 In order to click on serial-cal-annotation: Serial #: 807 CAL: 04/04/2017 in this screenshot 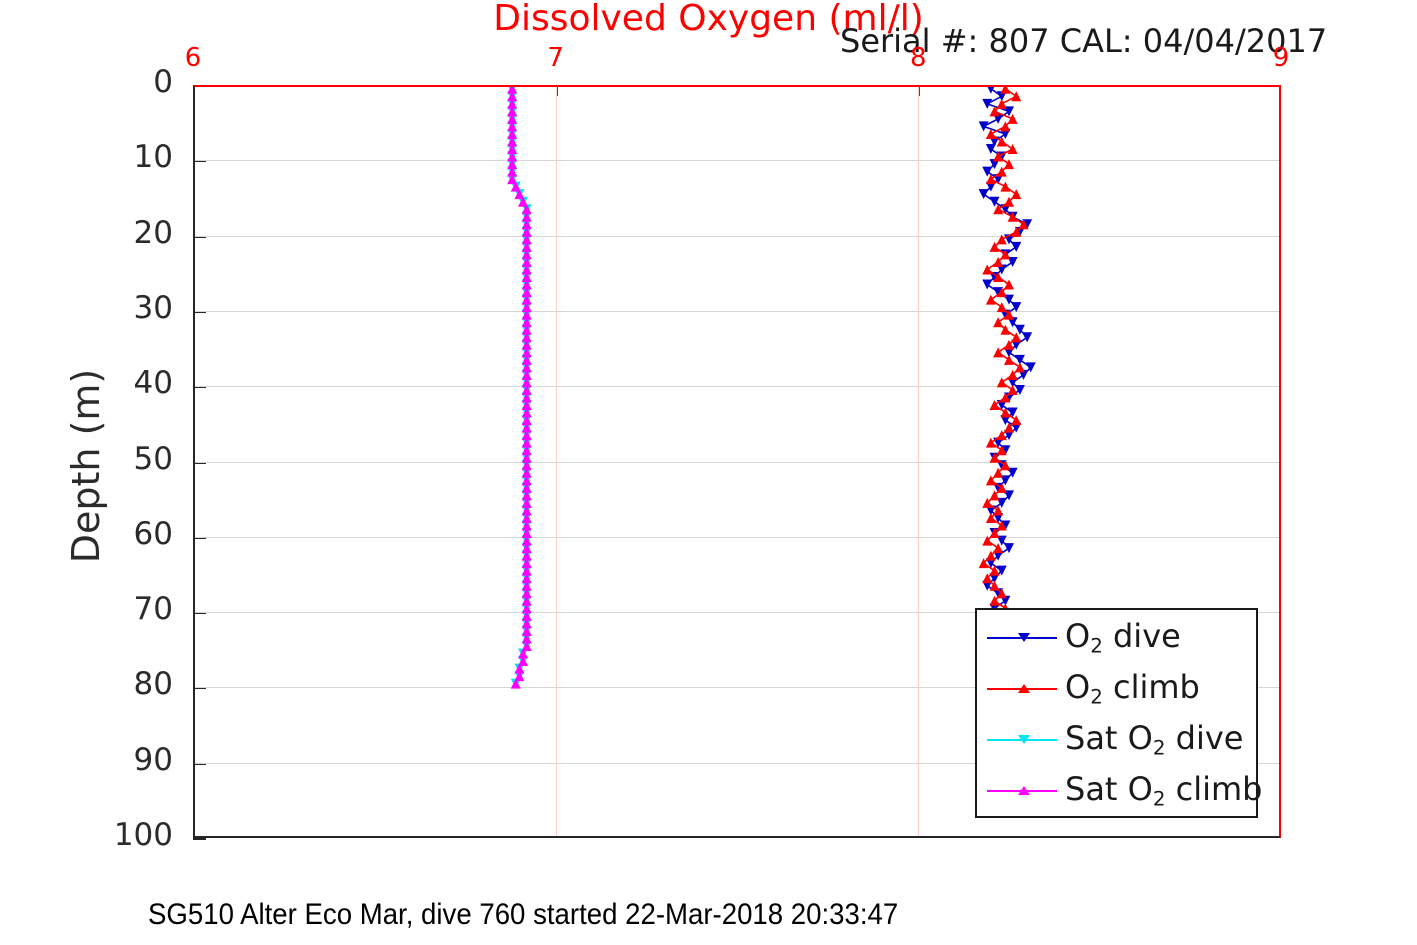, I will do `click(1084, 41)`.